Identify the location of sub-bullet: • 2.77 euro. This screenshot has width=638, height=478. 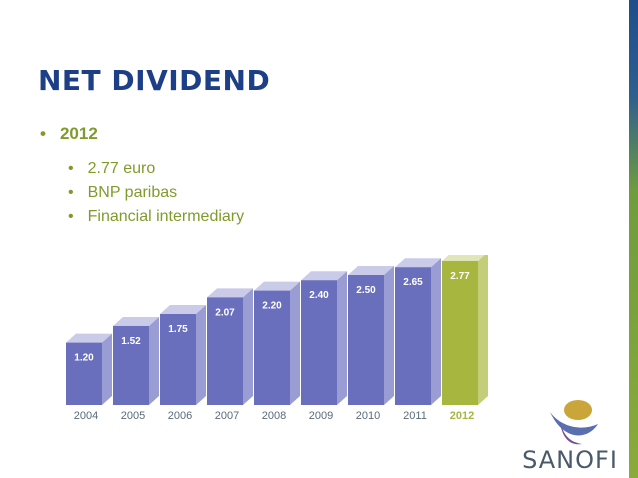
(156, 171).